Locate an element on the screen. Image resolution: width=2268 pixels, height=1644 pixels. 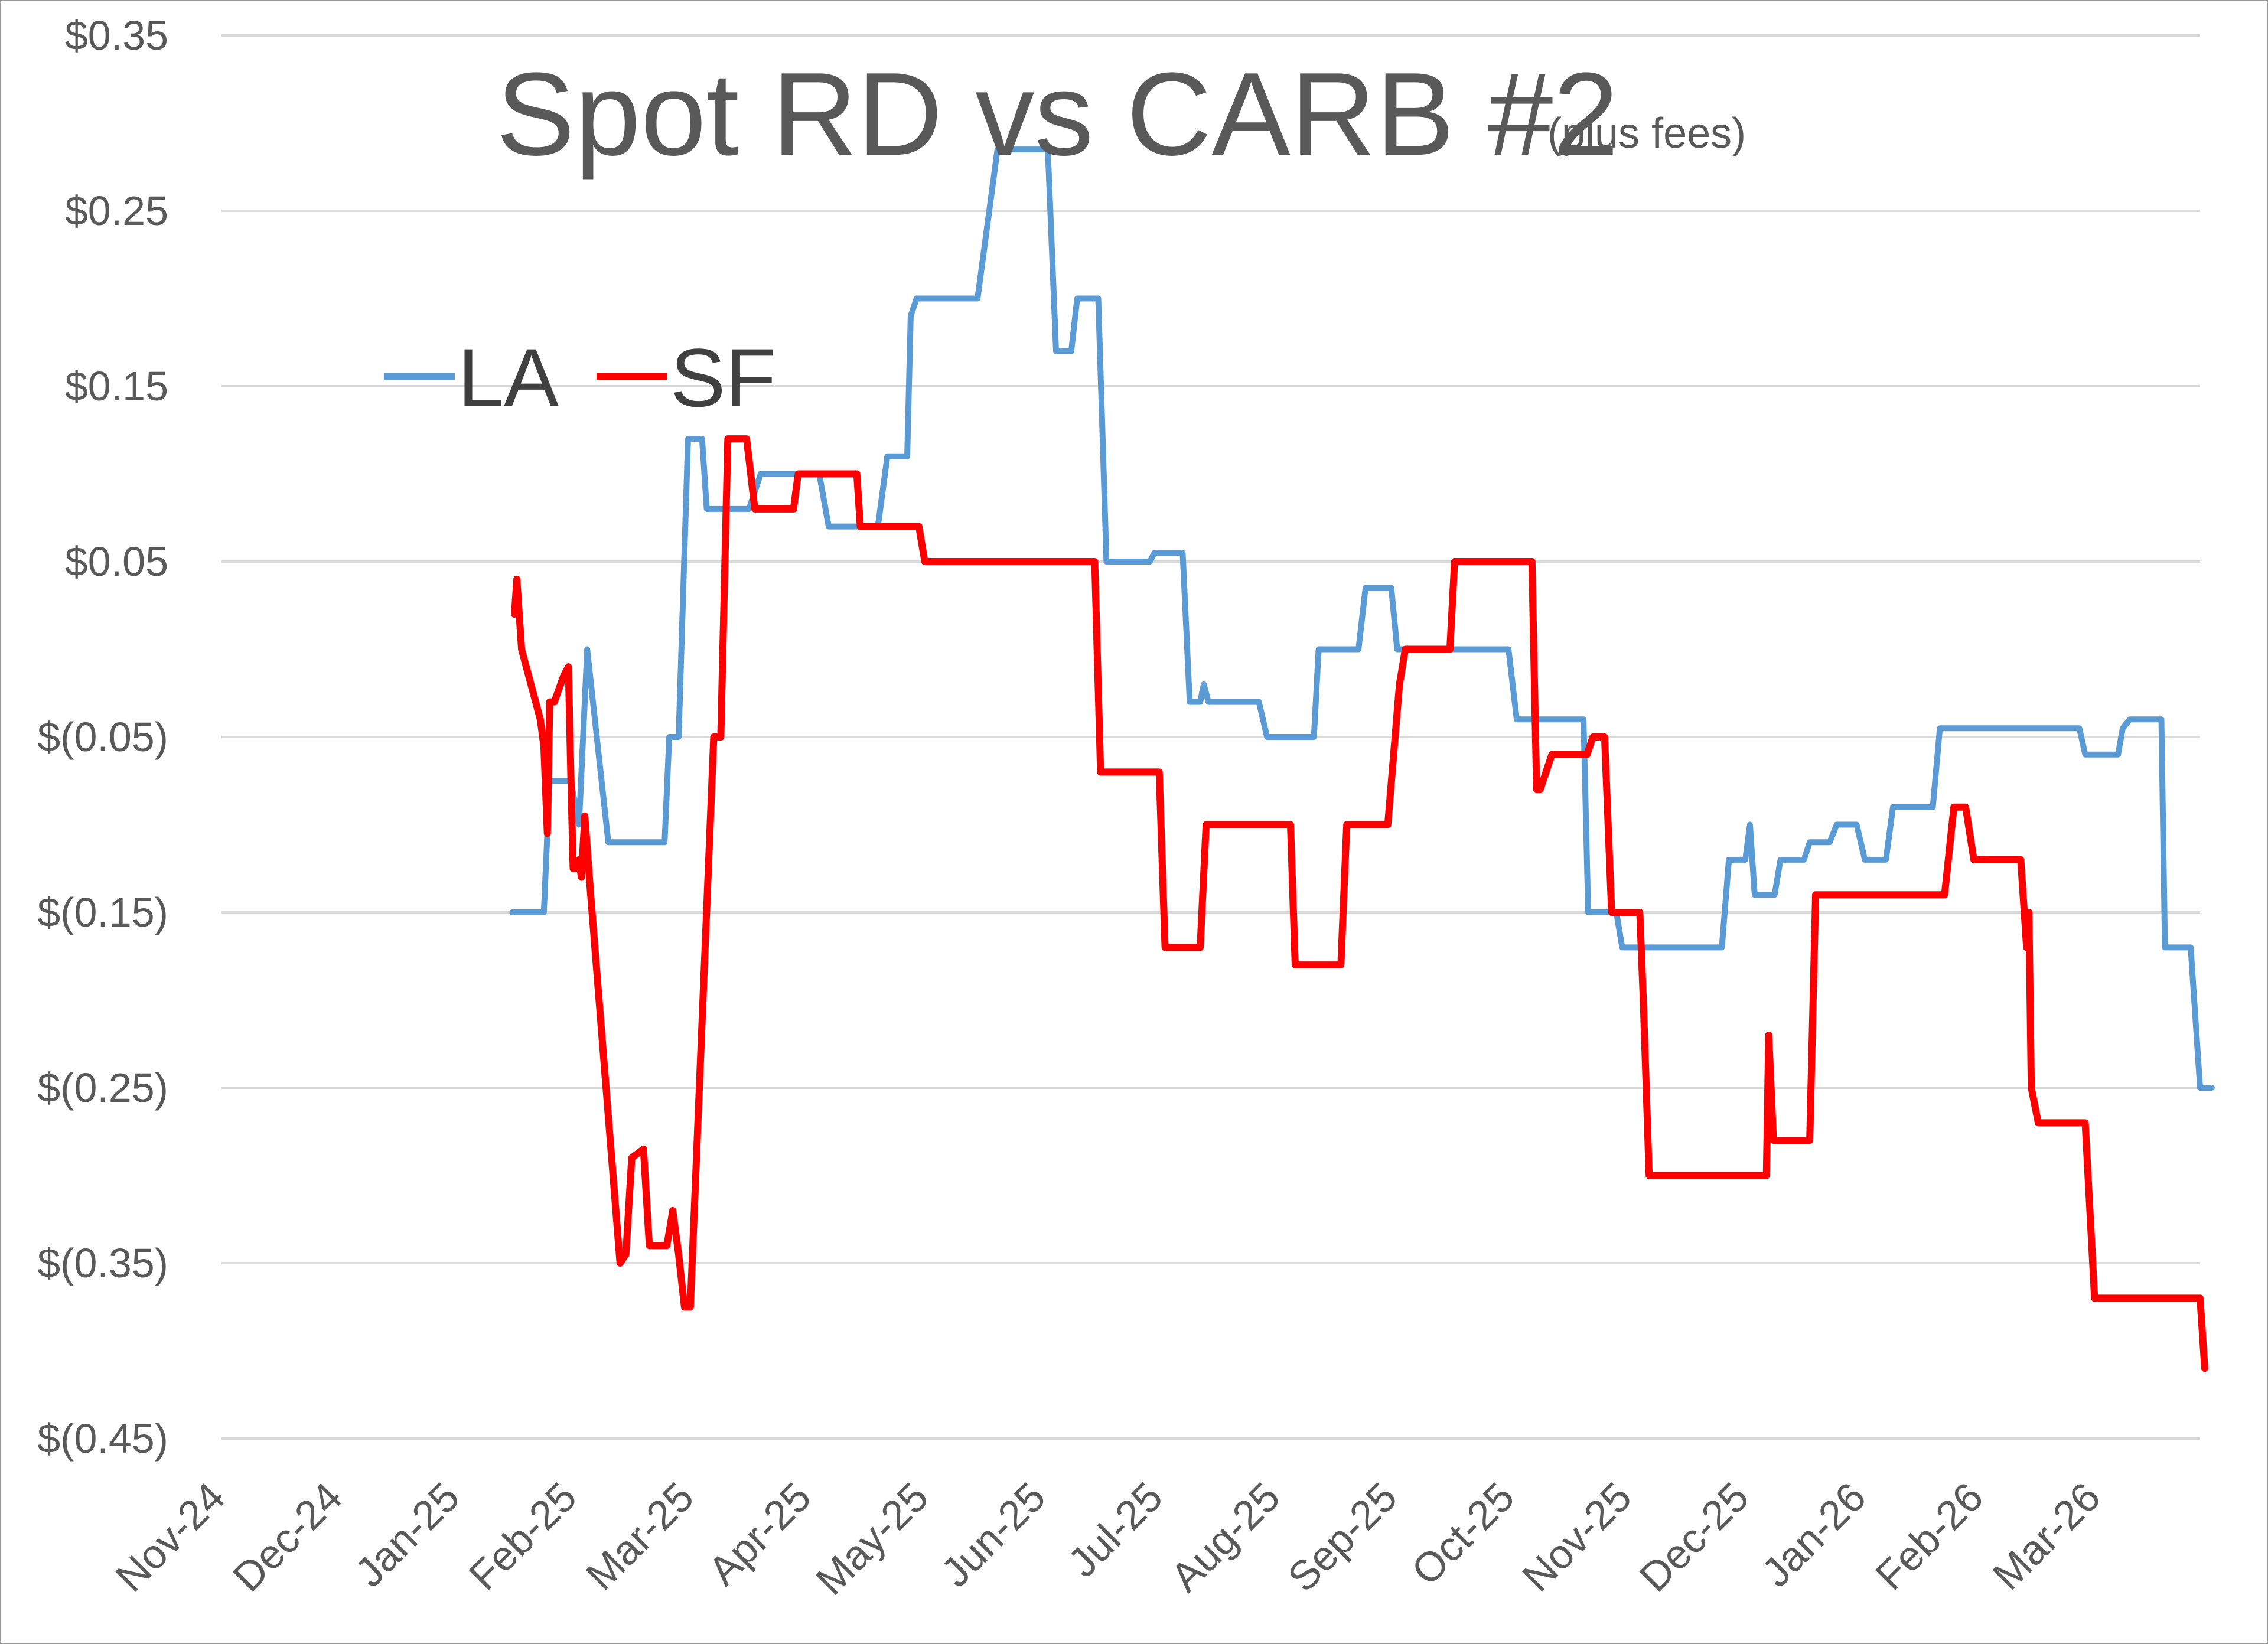
x-tick-label: Mar-25 is located at coordinates (640, 1536).